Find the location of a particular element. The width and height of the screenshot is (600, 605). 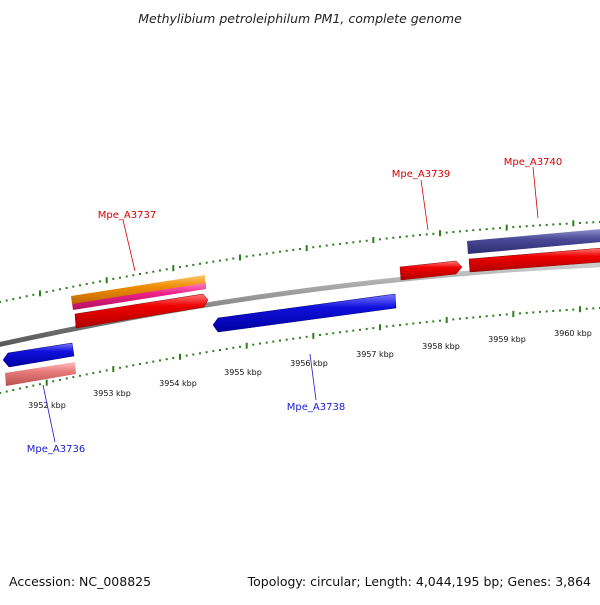

gene-arrow-mpe-a3738 is located at coordinates (304, 313).